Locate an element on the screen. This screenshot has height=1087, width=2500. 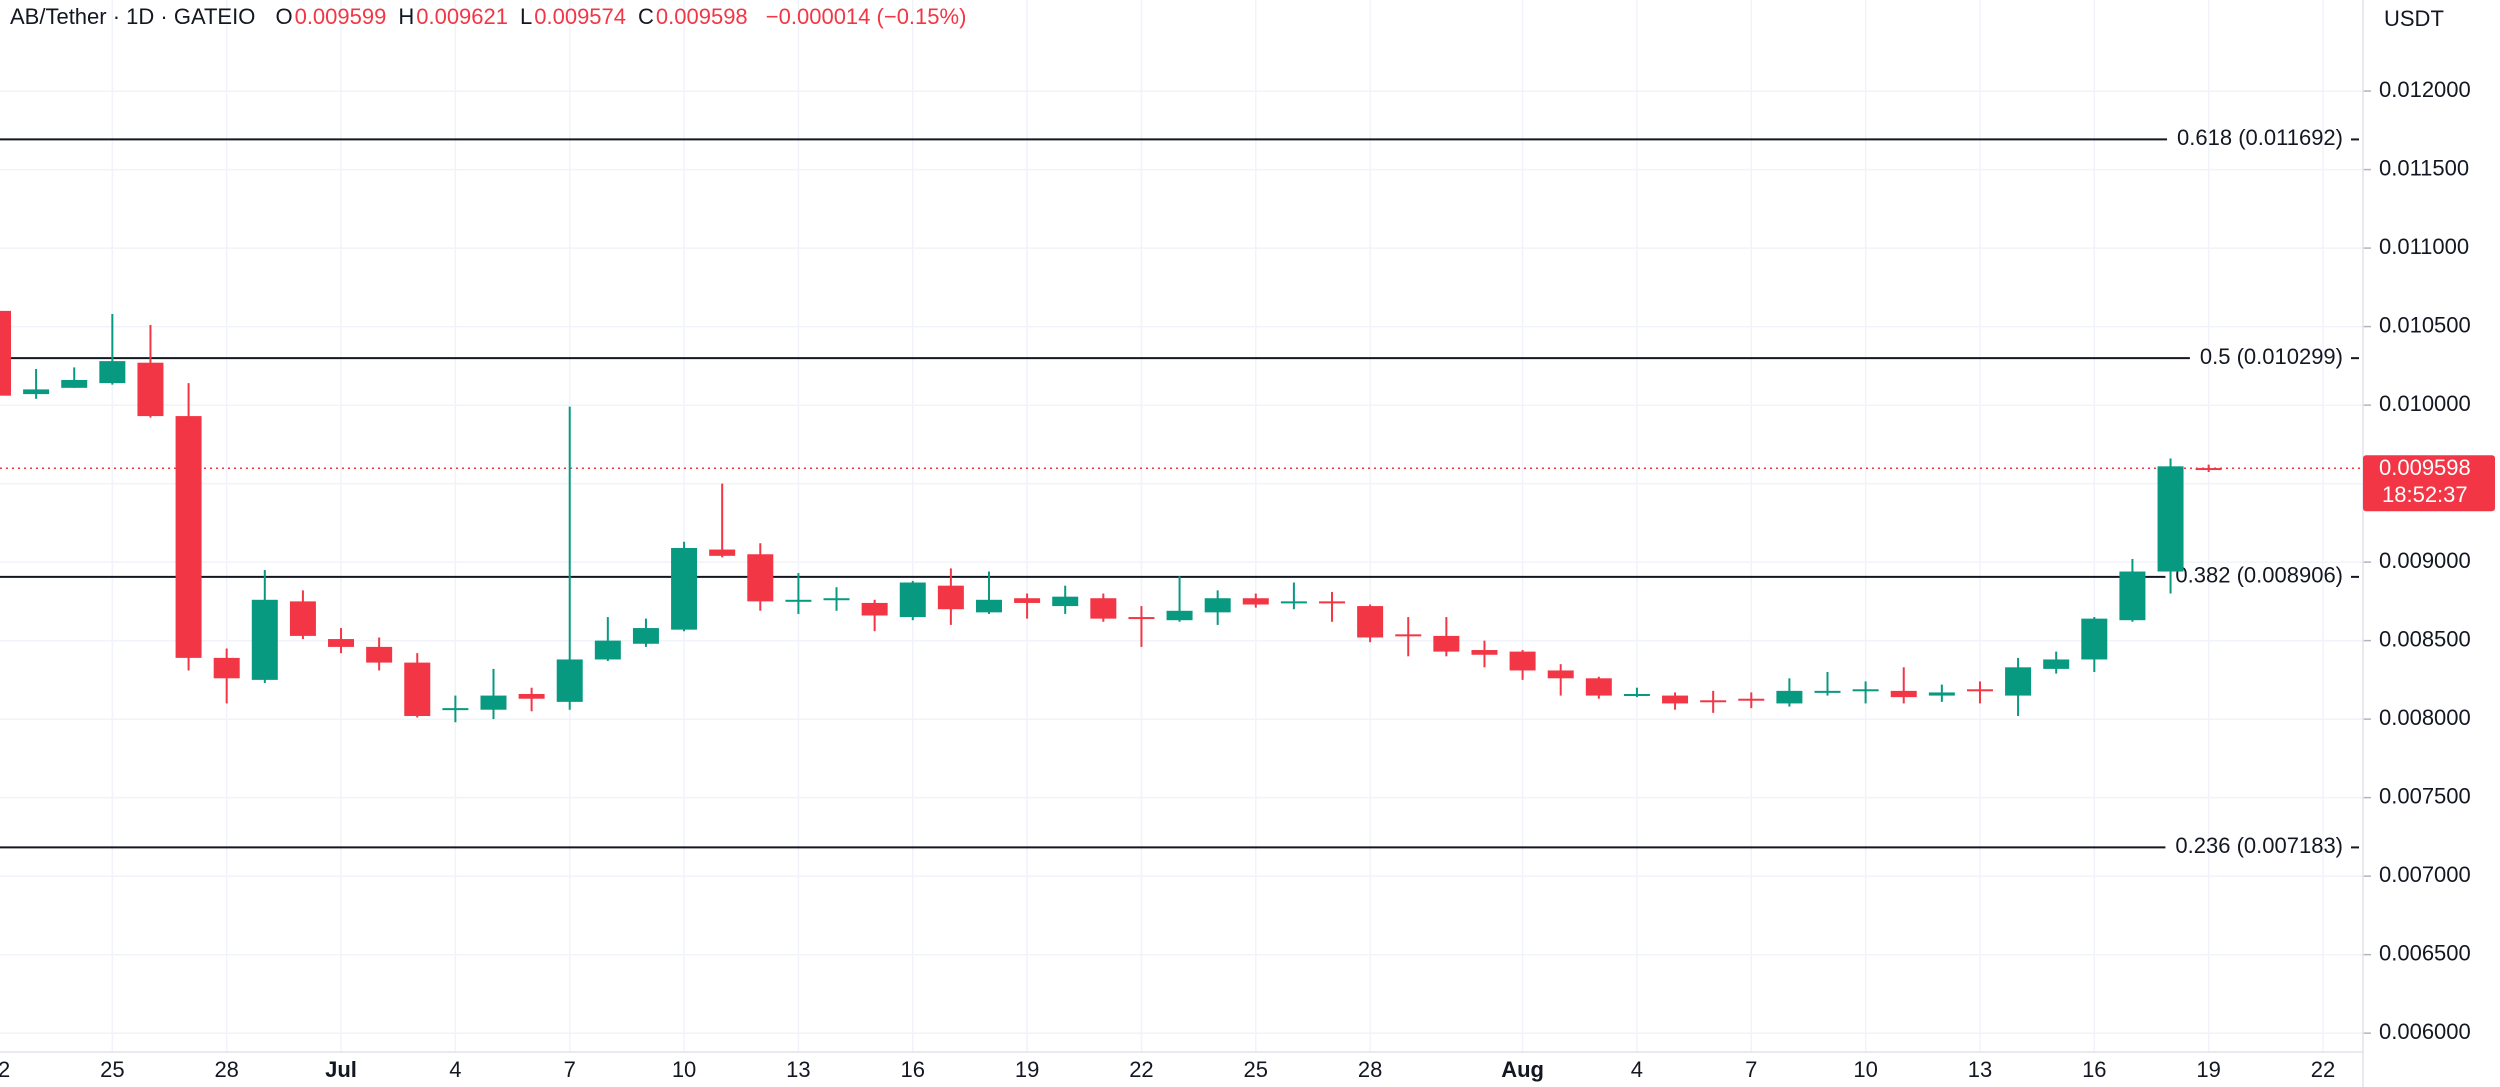
x-tick-label: 10 is located at coordinates (1865, 1069).